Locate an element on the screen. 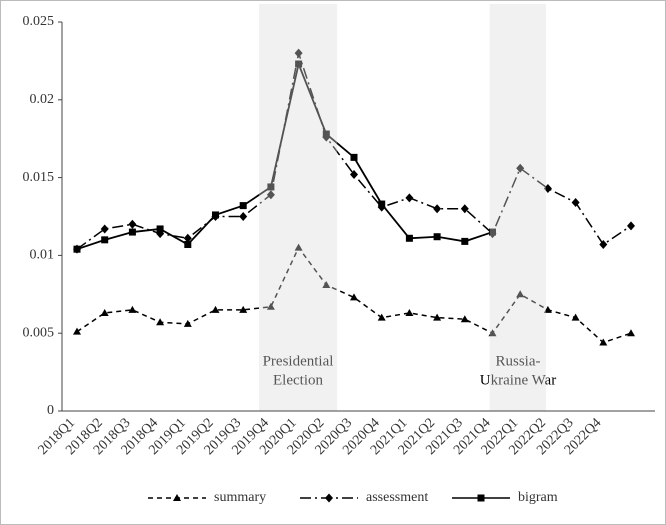 The width and height of the screenshot is (666, 525). annotation: Ukraine War is located at coordinates (518, 380).